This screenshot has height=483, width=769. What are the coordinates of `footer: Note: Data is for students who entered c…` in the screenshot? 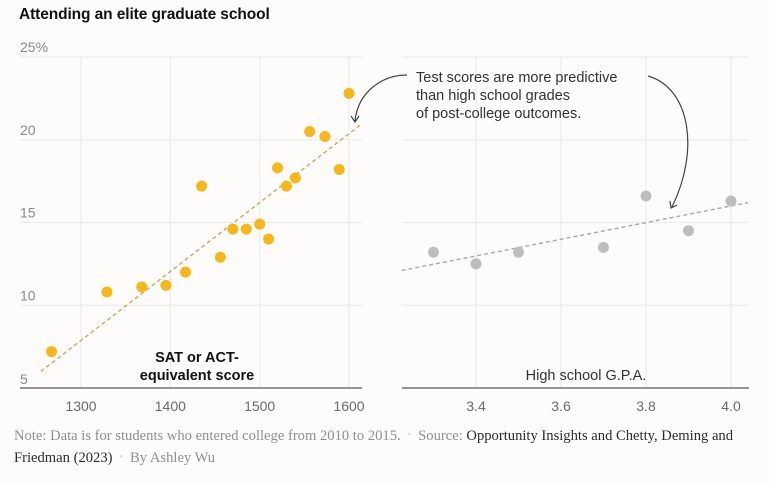 It's located at (389, 447).